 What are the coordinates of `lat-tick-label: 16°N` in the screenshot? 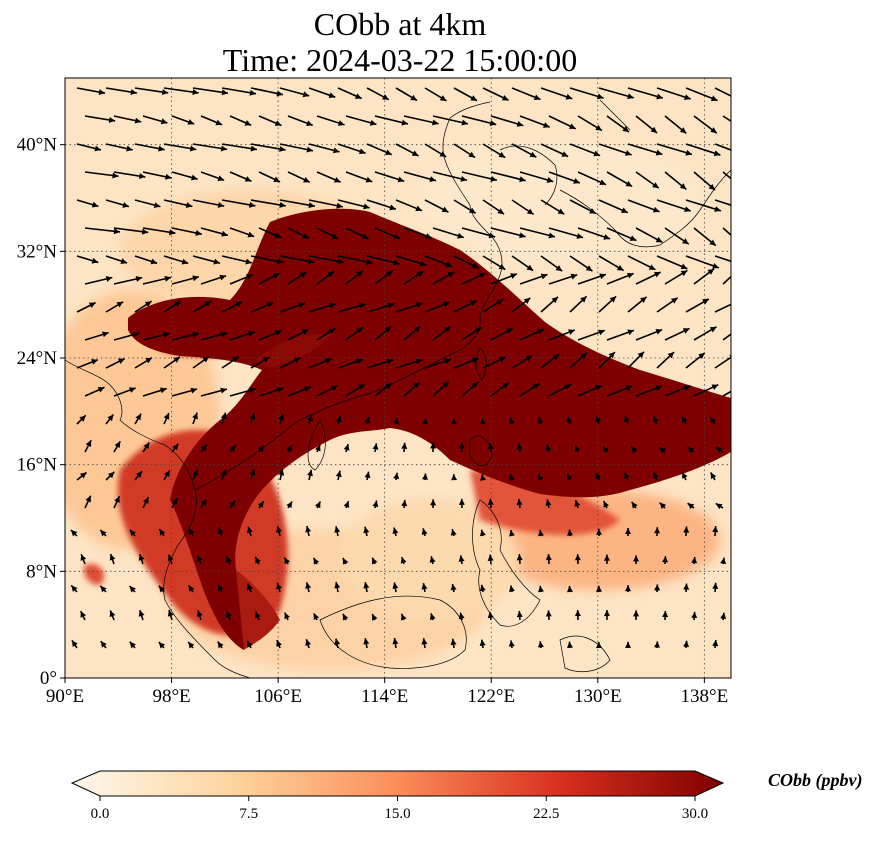 It's located at (37, 465).